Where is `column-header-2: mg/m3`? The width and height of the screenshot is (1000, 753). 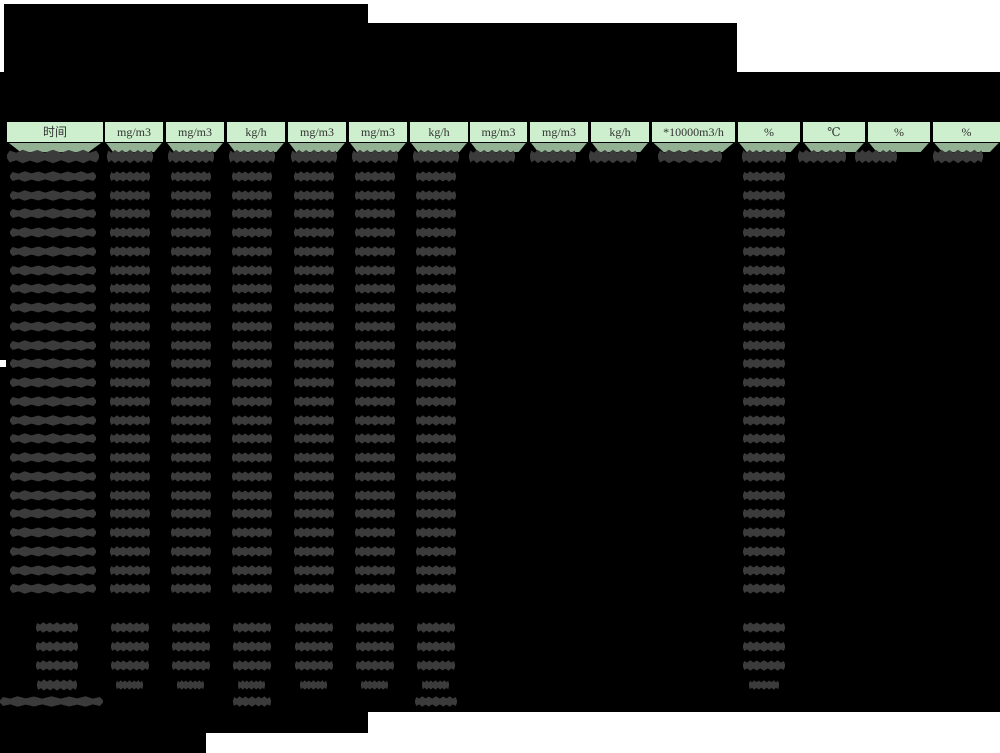
column-header-2: mg/m3 is located at coordinates (134, 132).